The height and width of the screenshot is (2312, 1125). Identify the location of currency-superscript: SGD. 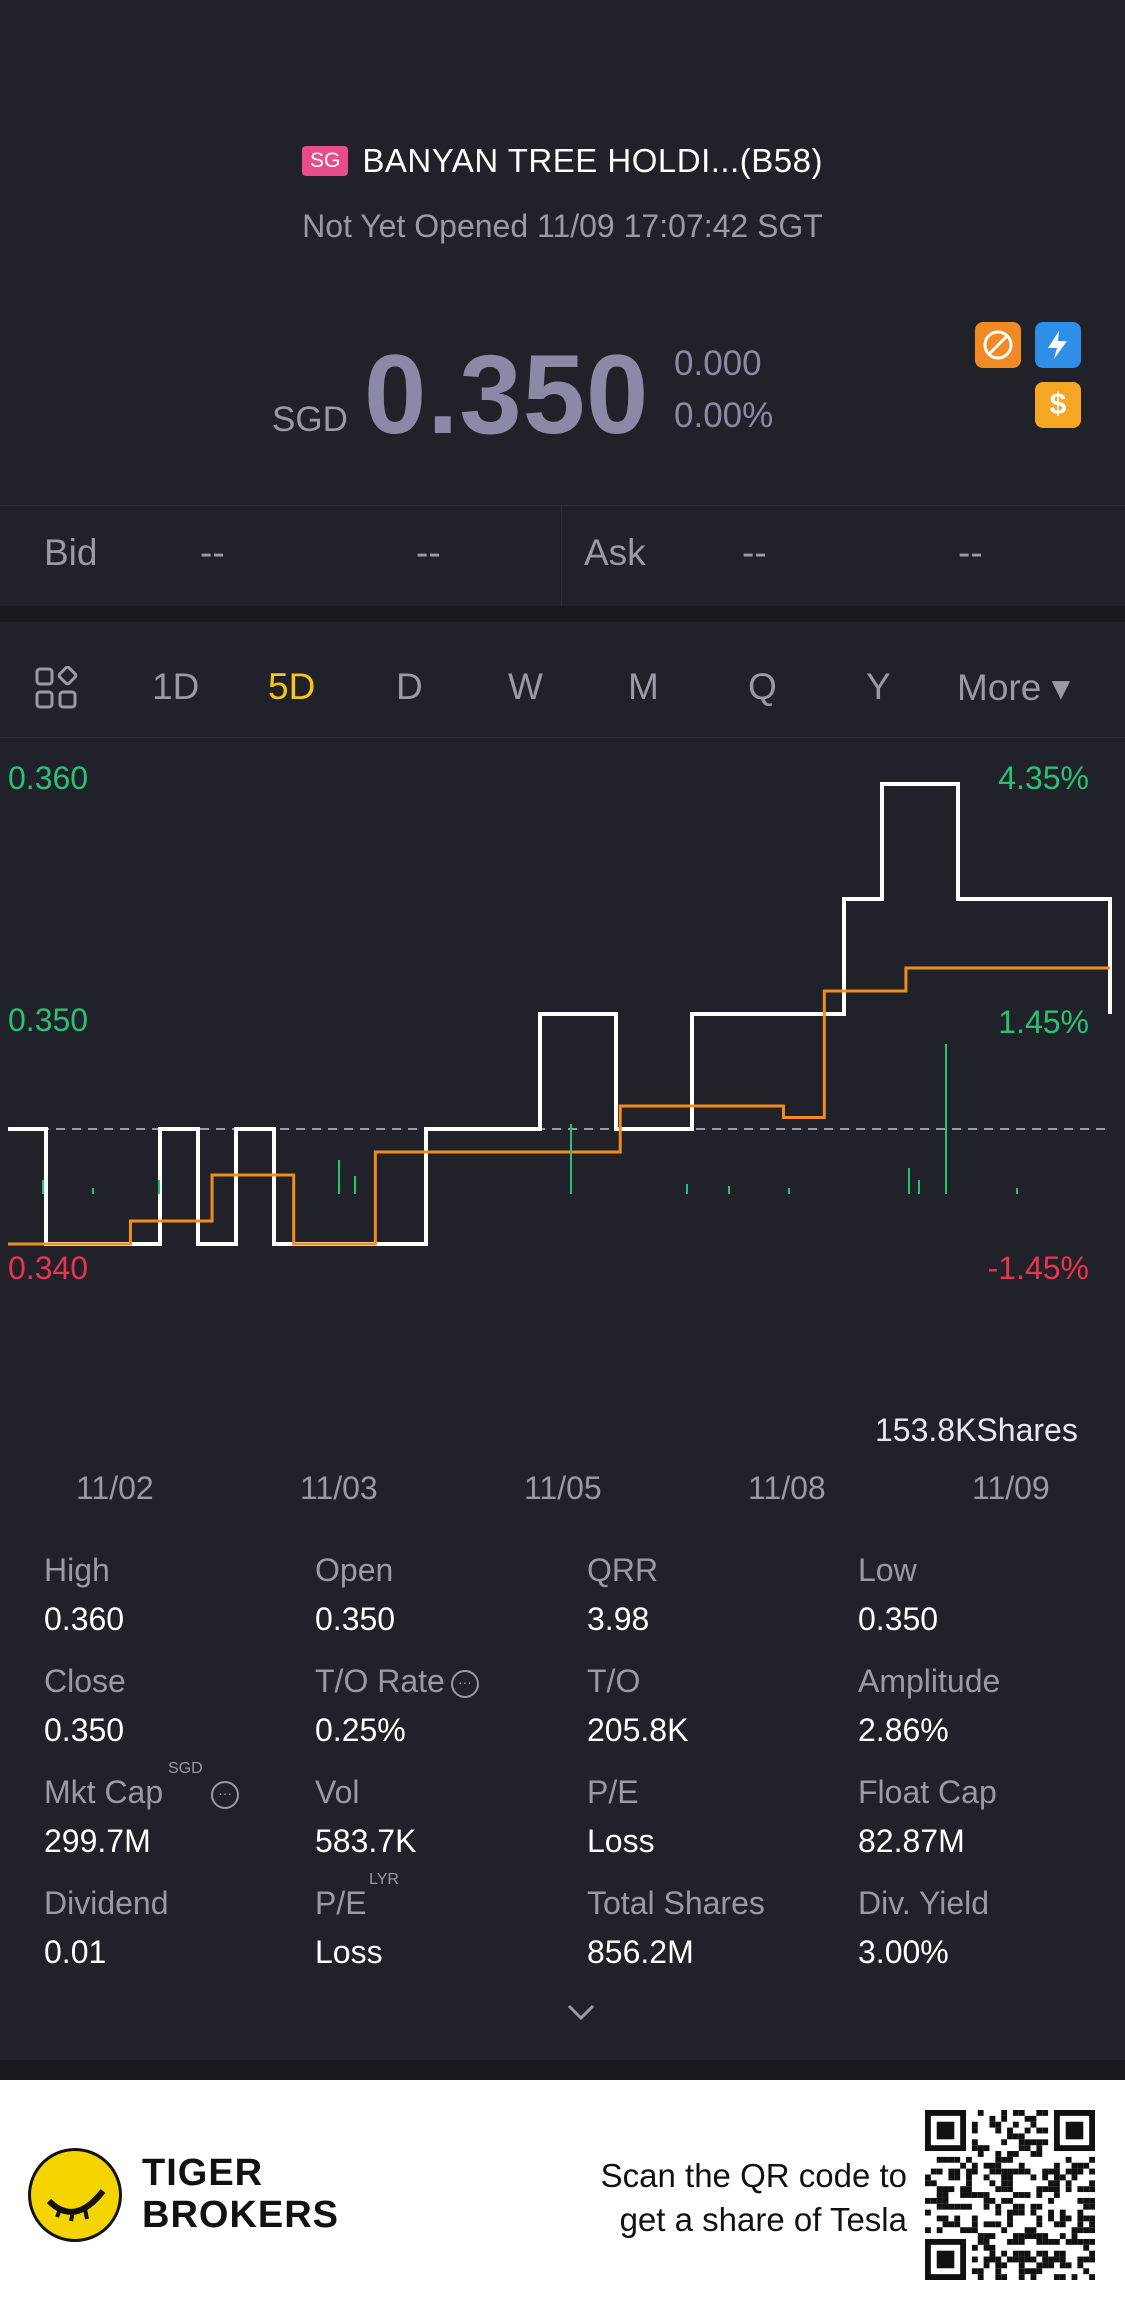
(185, 1768).